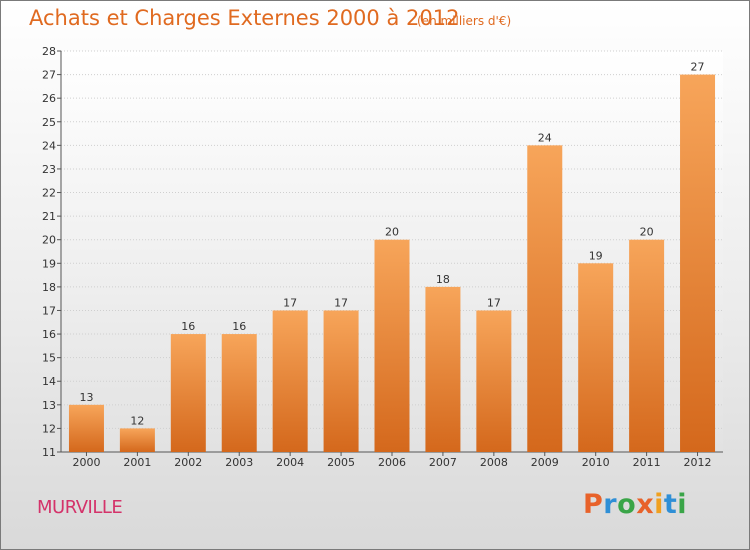 The width and height of the screenshot is (750, 550). I want to click on x-tick-label: 2005, so click(341, 462).